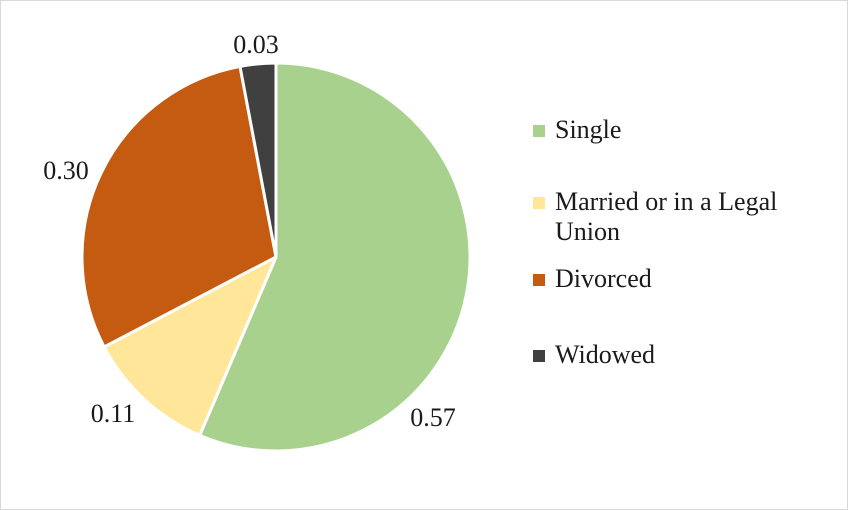 This screenshot has height=510, width=848. I want to click on legend-label-single: Single, so click(588, 129).